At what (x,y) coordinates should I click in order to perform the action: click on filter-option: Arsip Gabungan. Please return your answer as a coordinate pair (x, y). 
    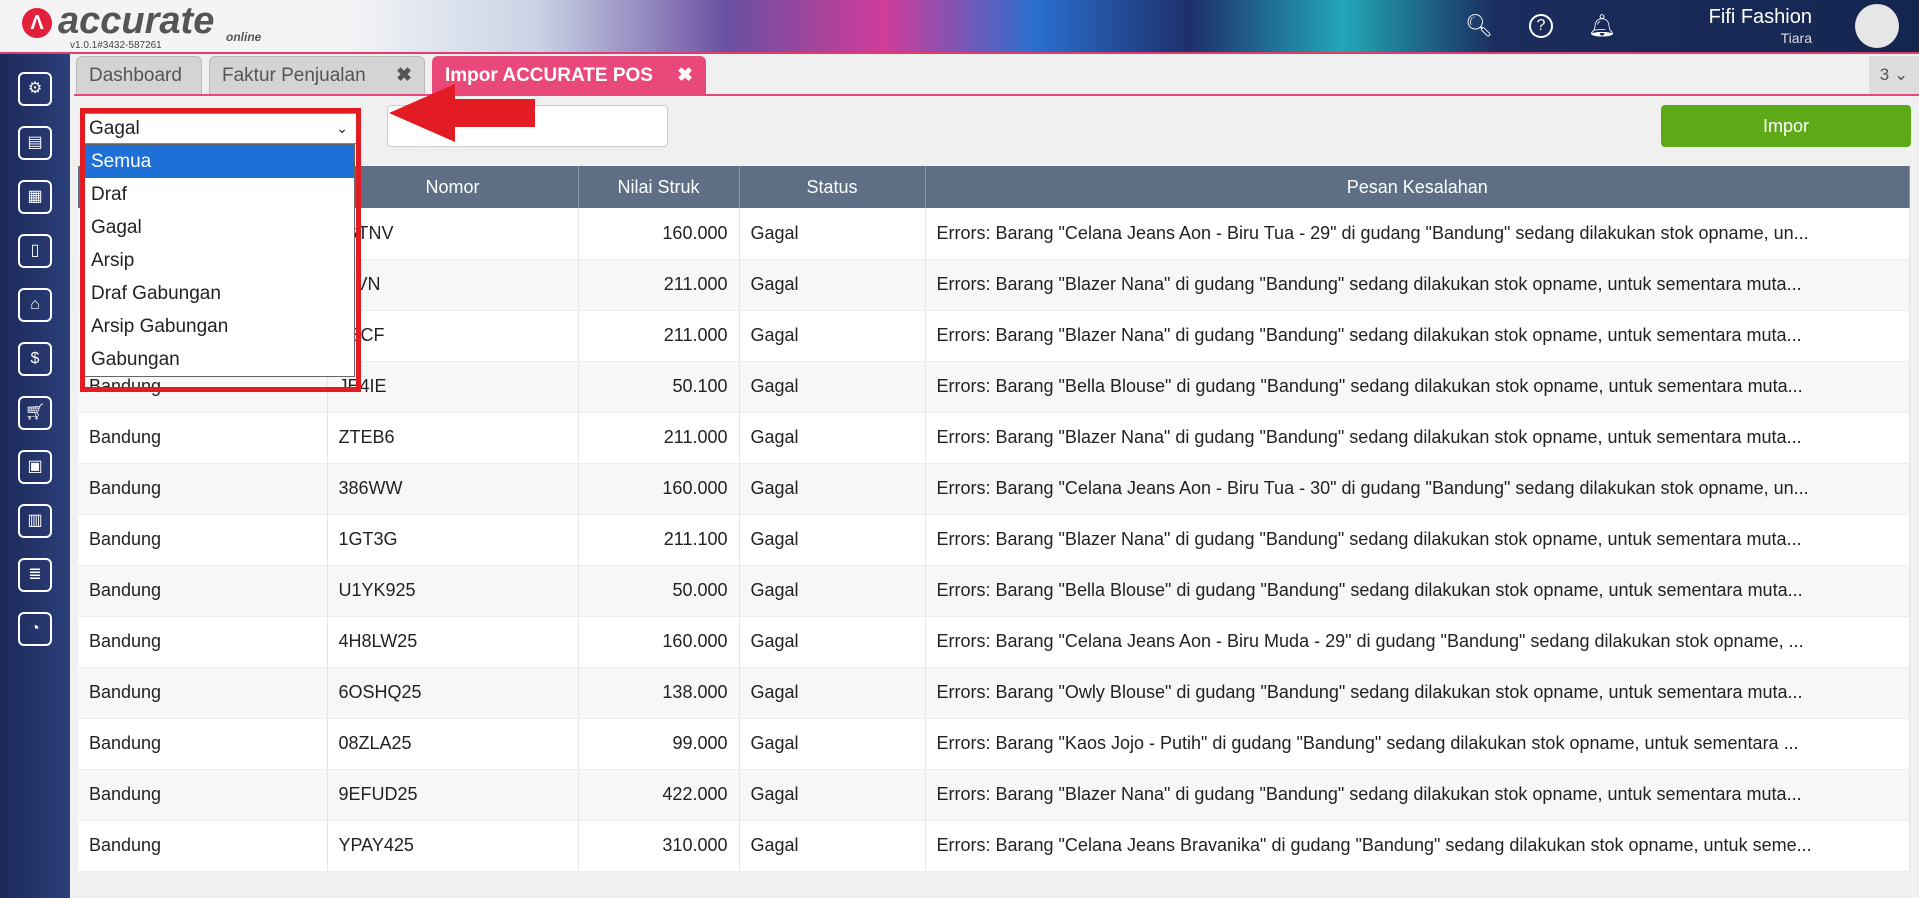
    Looking at the image, I should click on (160, 326).